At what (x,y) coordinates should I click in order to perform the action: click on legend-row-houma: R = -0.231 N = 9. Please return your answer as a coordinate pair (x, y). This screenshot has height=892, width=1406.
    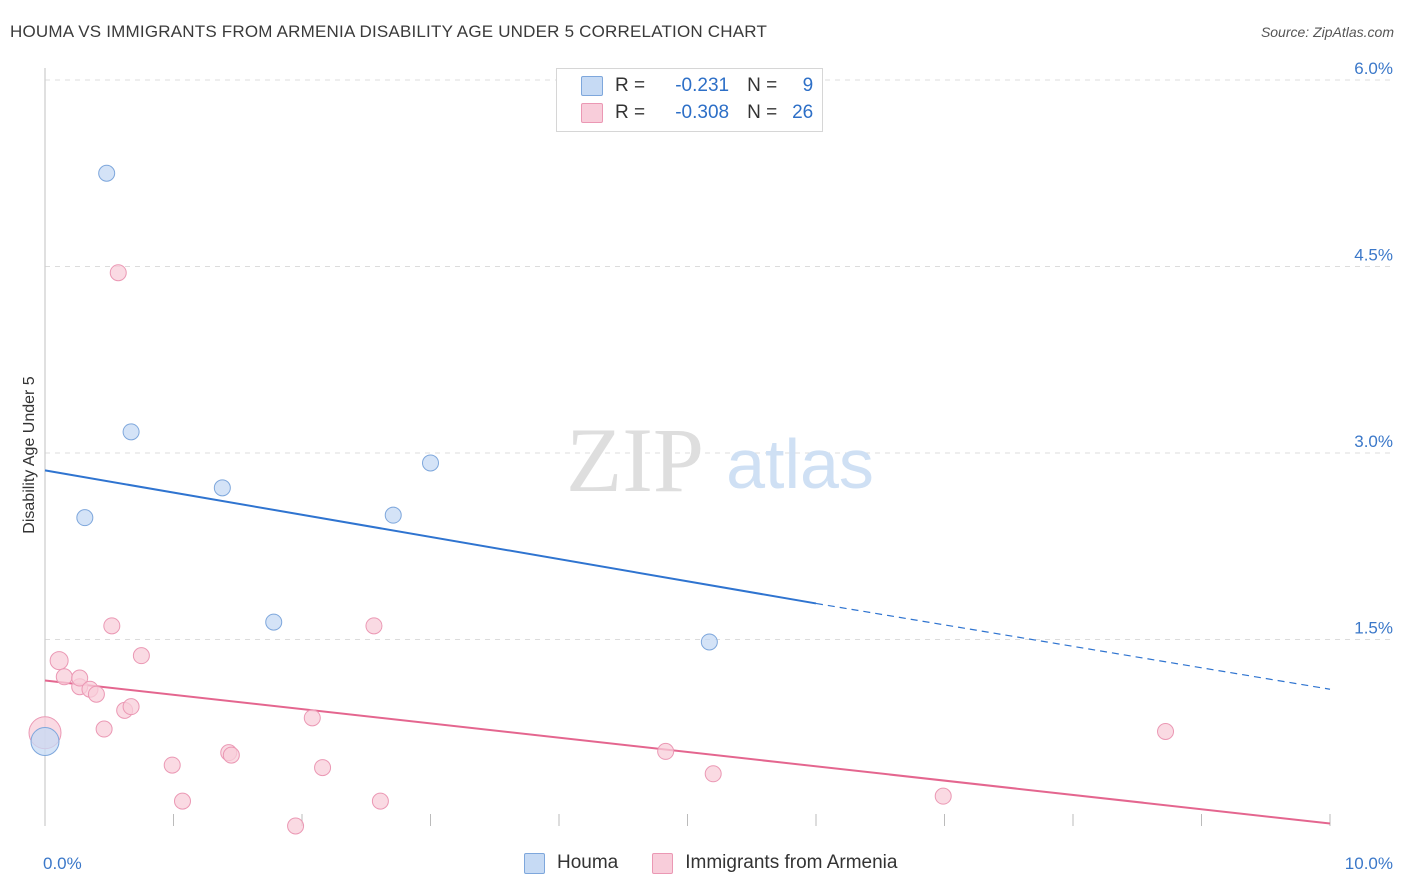
    Looking at the image, I should click on (697, 86).